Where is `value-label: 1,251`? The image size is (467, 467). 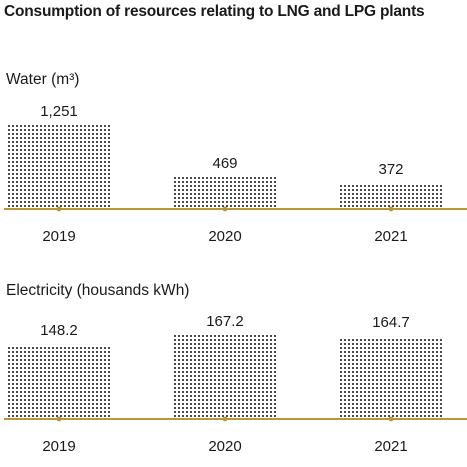
value-label: 1,251 is located at coordinates (59, 111).